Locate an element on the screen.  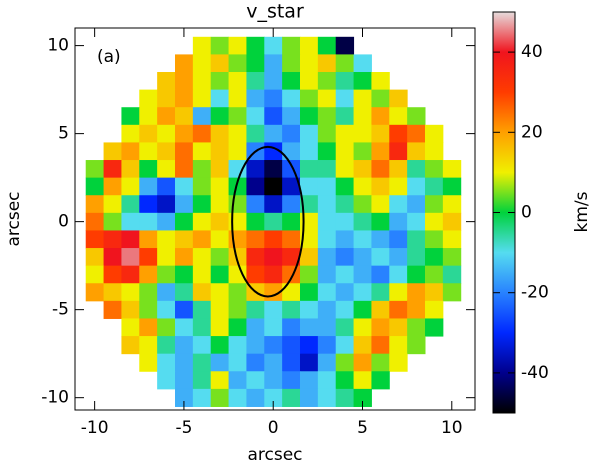
y-axis-label: arcsec is located at coordinates (14, 218).